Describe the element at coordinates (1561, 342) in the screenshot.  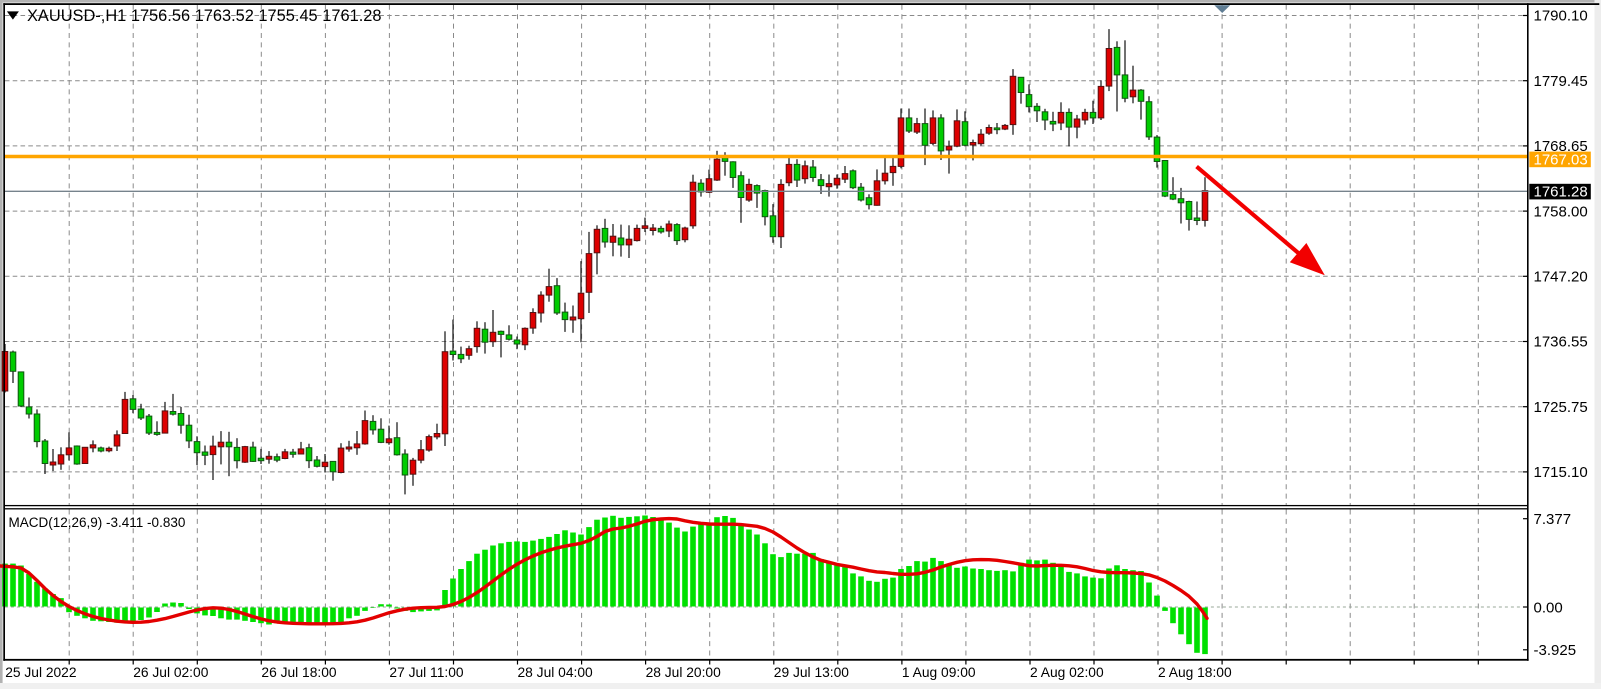
I see `svg-text: 1736.55` at that location.